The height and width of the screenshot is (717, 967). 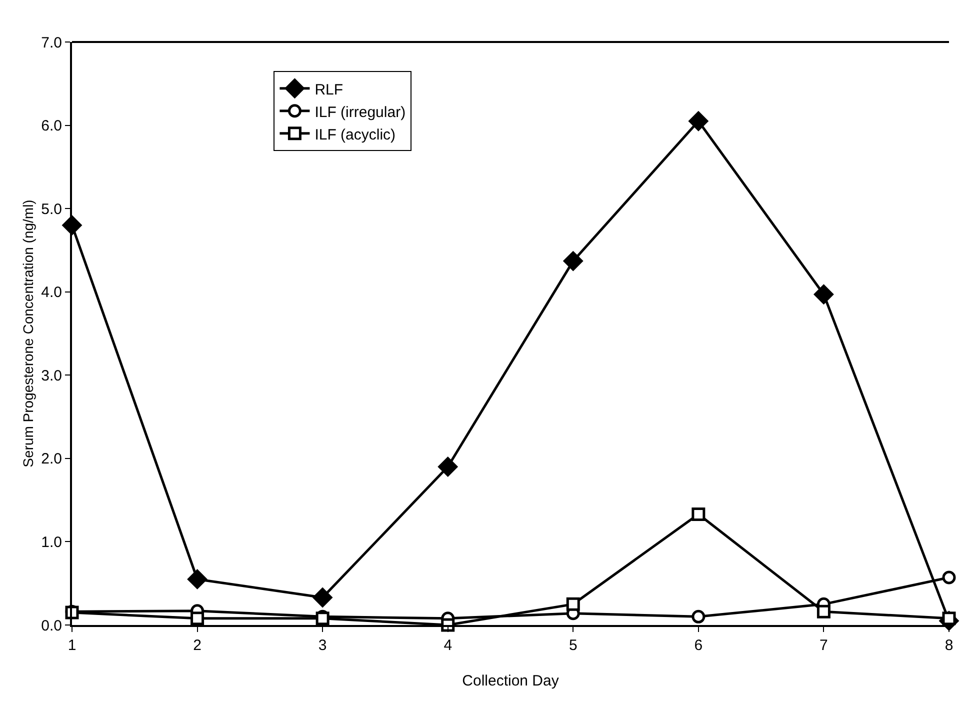 What do you see at coordinates (51, 625) in the screenshot?
I see `y-tick-label: 0.0` at bounding box center [51, 625].